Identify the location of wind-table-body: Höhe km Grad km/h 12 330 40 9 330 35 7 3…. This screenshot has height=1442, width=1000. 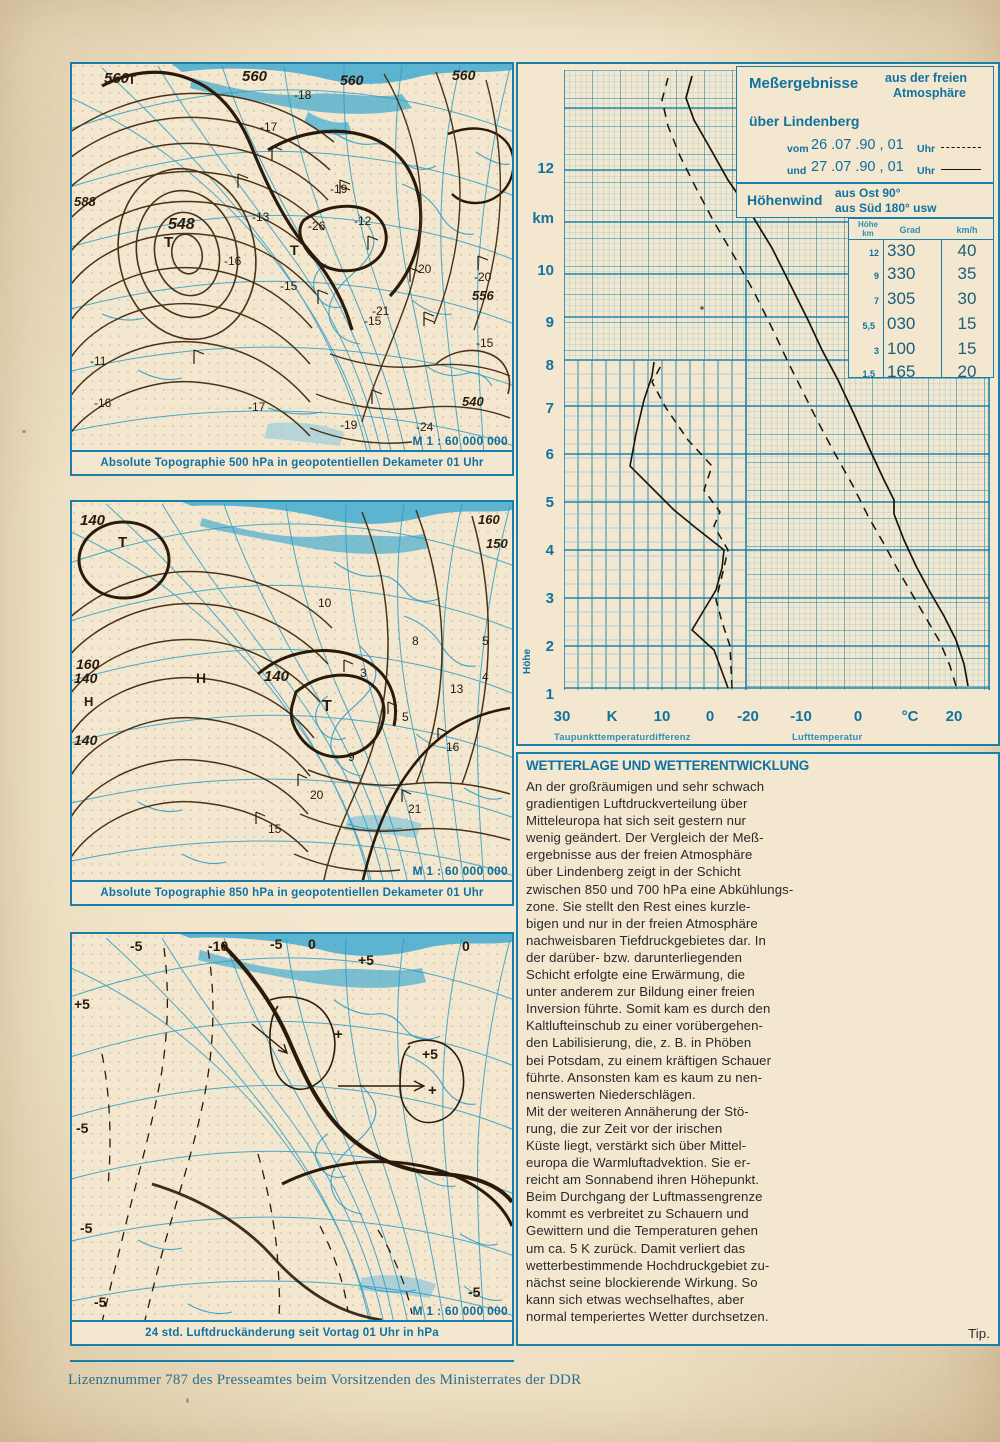
(921, 300).